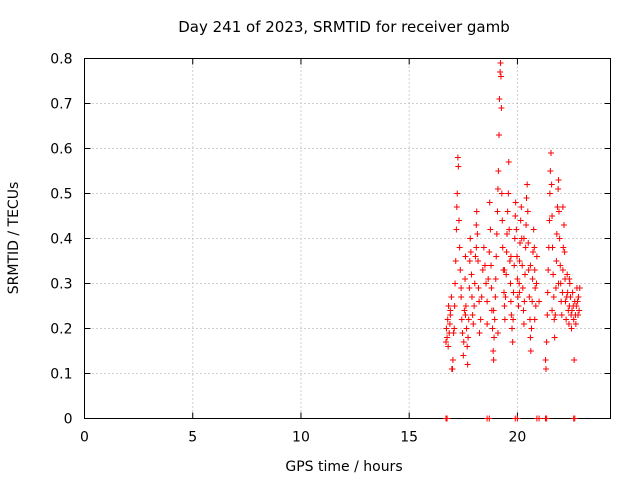  What do you see at coordinates (518, 438) in the screenshot?
I see `x-tick-label: 20` at bounding box center [518, 438].